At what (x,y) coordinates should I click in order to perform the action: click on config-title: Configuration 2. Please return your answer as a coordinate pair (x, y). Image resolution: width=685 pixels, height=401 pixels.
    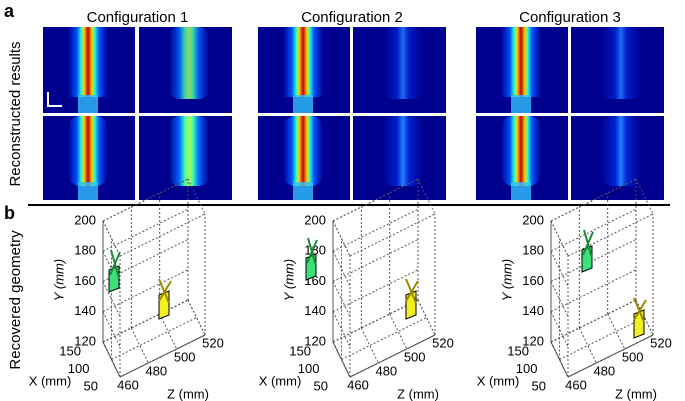
    Looking at the image, I should click on (352, 17).